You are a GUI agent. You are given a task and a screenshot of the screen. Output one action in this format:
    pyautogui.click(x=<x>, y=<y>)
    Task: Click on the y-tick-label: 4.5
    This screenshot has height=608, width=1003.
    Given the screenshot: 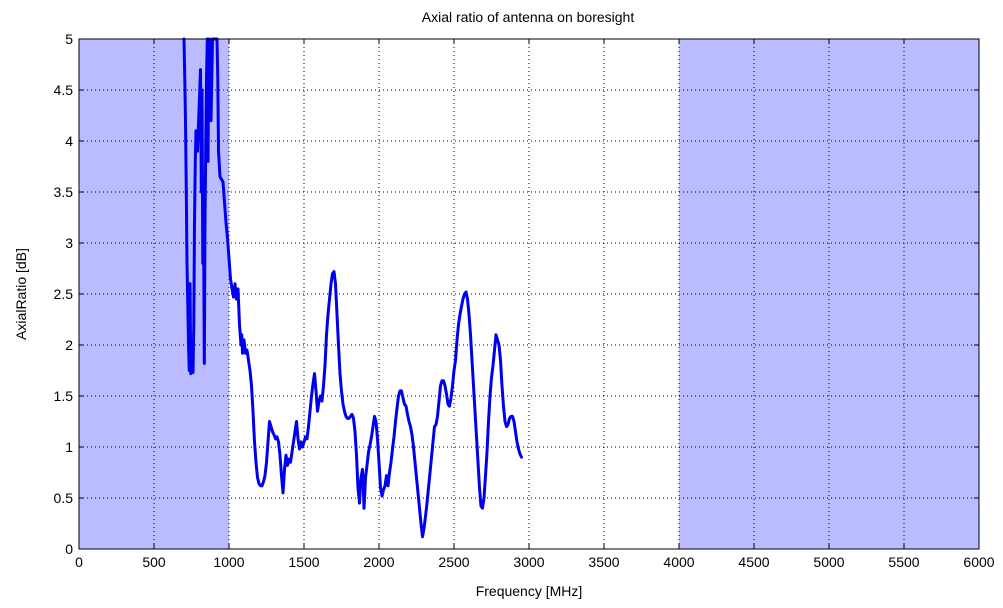 What is the action you would take?
    pyautogui.click(x=64, y=90)
    